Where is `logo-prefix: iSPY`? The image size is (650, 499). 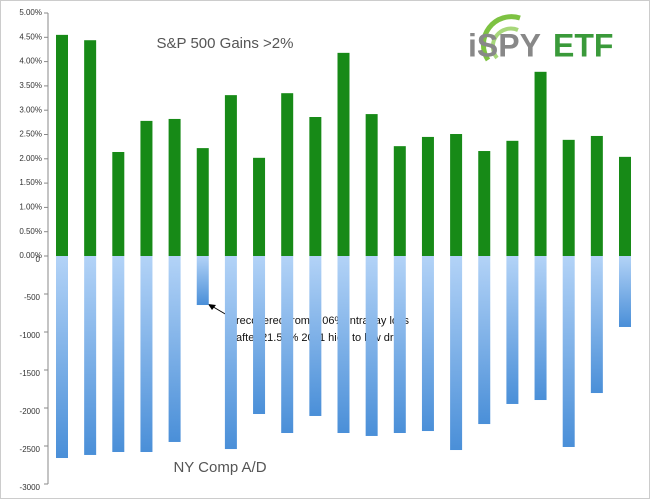
logo-prefix: iSPY is located at coordinates (504, 45).